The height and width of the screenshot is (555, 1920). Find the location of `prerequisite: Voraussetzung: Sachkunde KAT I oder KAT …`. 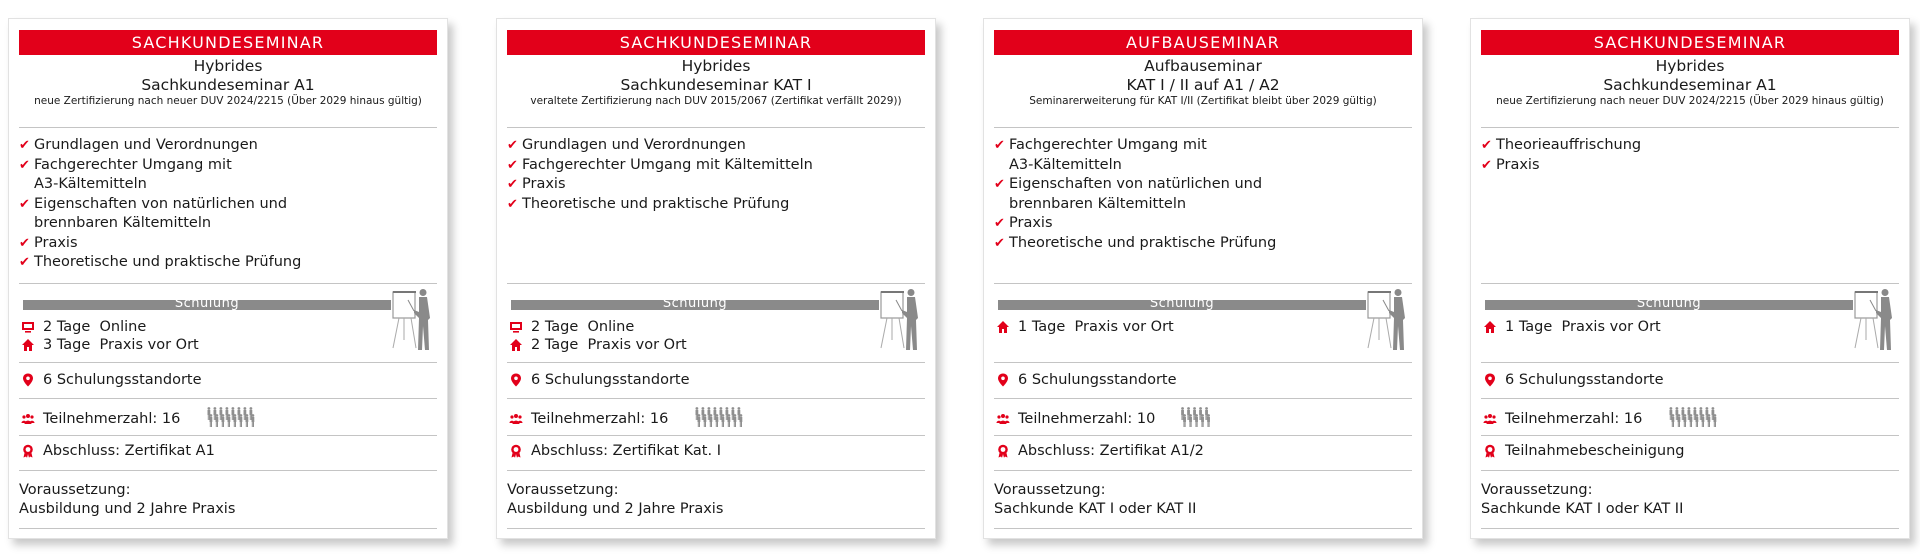

prerequisite: Voraussetzung: Sachkunde KAT I oder KAT … is located at coordinates (1095, 500).